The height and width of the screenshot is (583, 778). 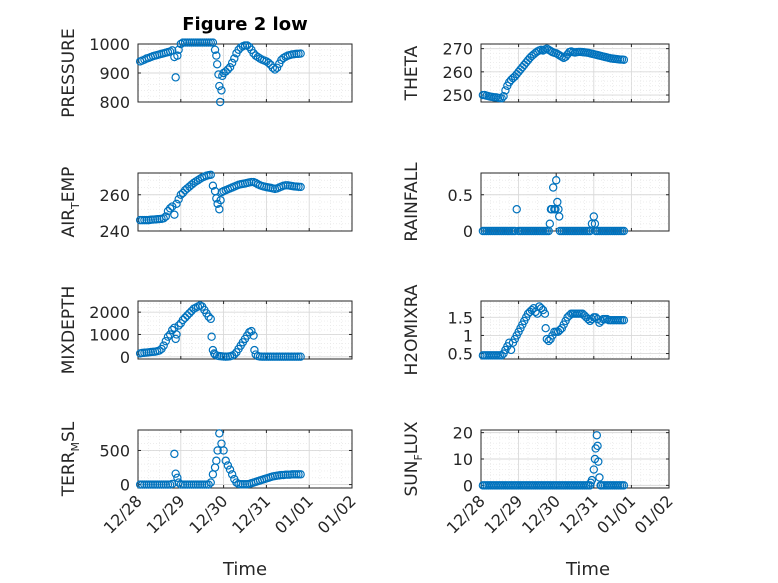 I want to click on y-tick-label: 2000, so click(x=109, y=312).